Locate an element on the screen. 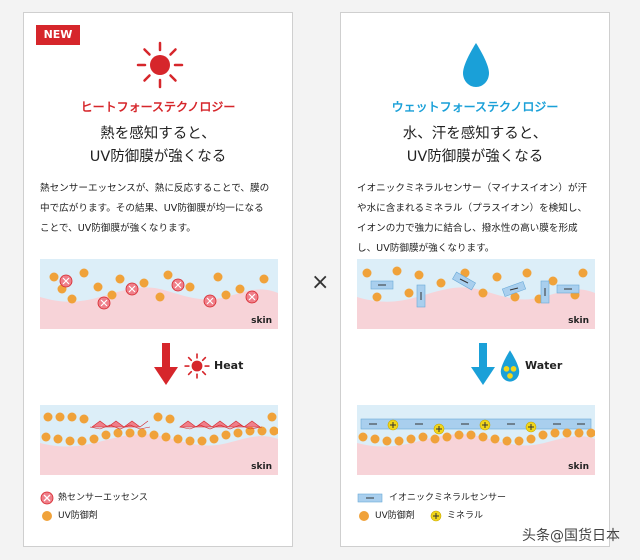  sun-icon is located at coordinates (160, 65).